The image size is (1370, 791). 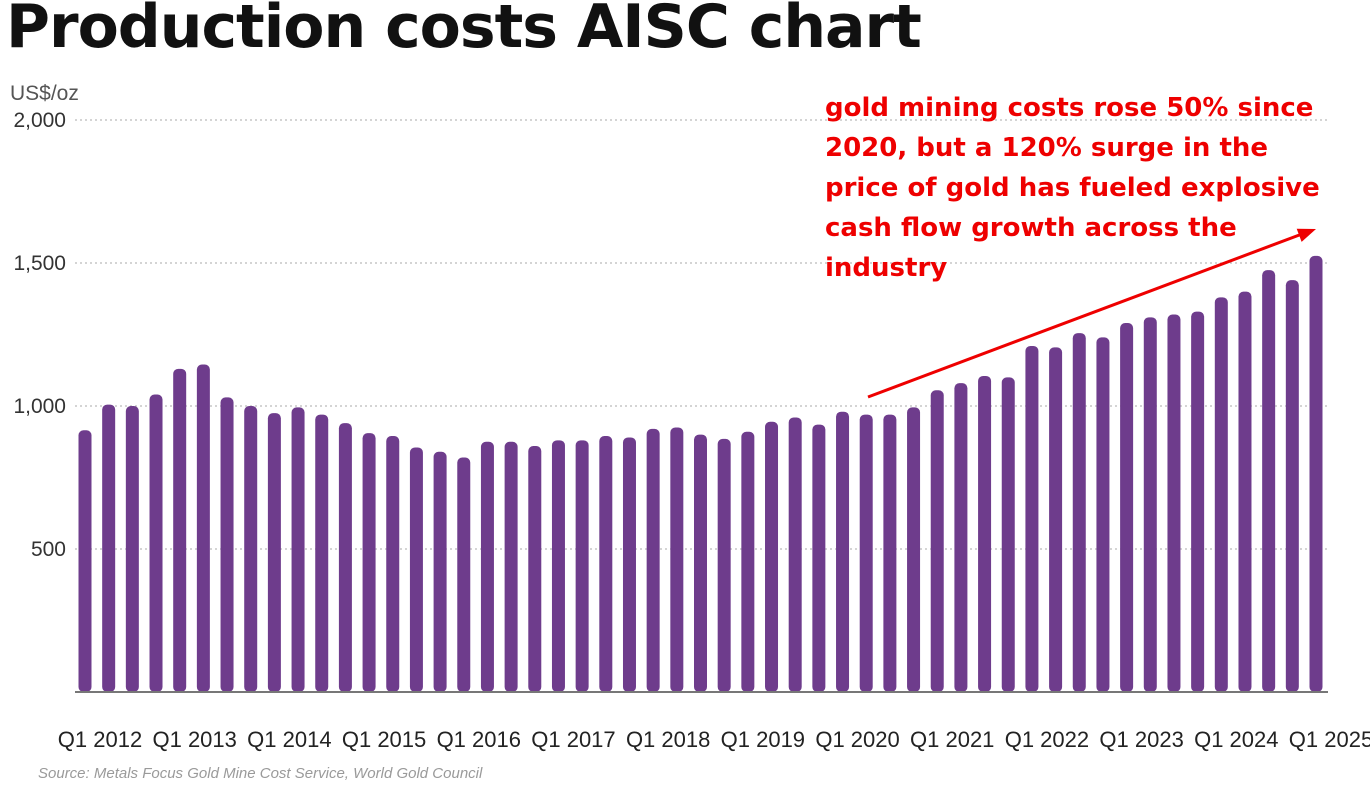 What do you see at coordinates (668, 739) in the screenshot?
I see `x-tick-label: Q1 2018` at bounding box center [668, 739].